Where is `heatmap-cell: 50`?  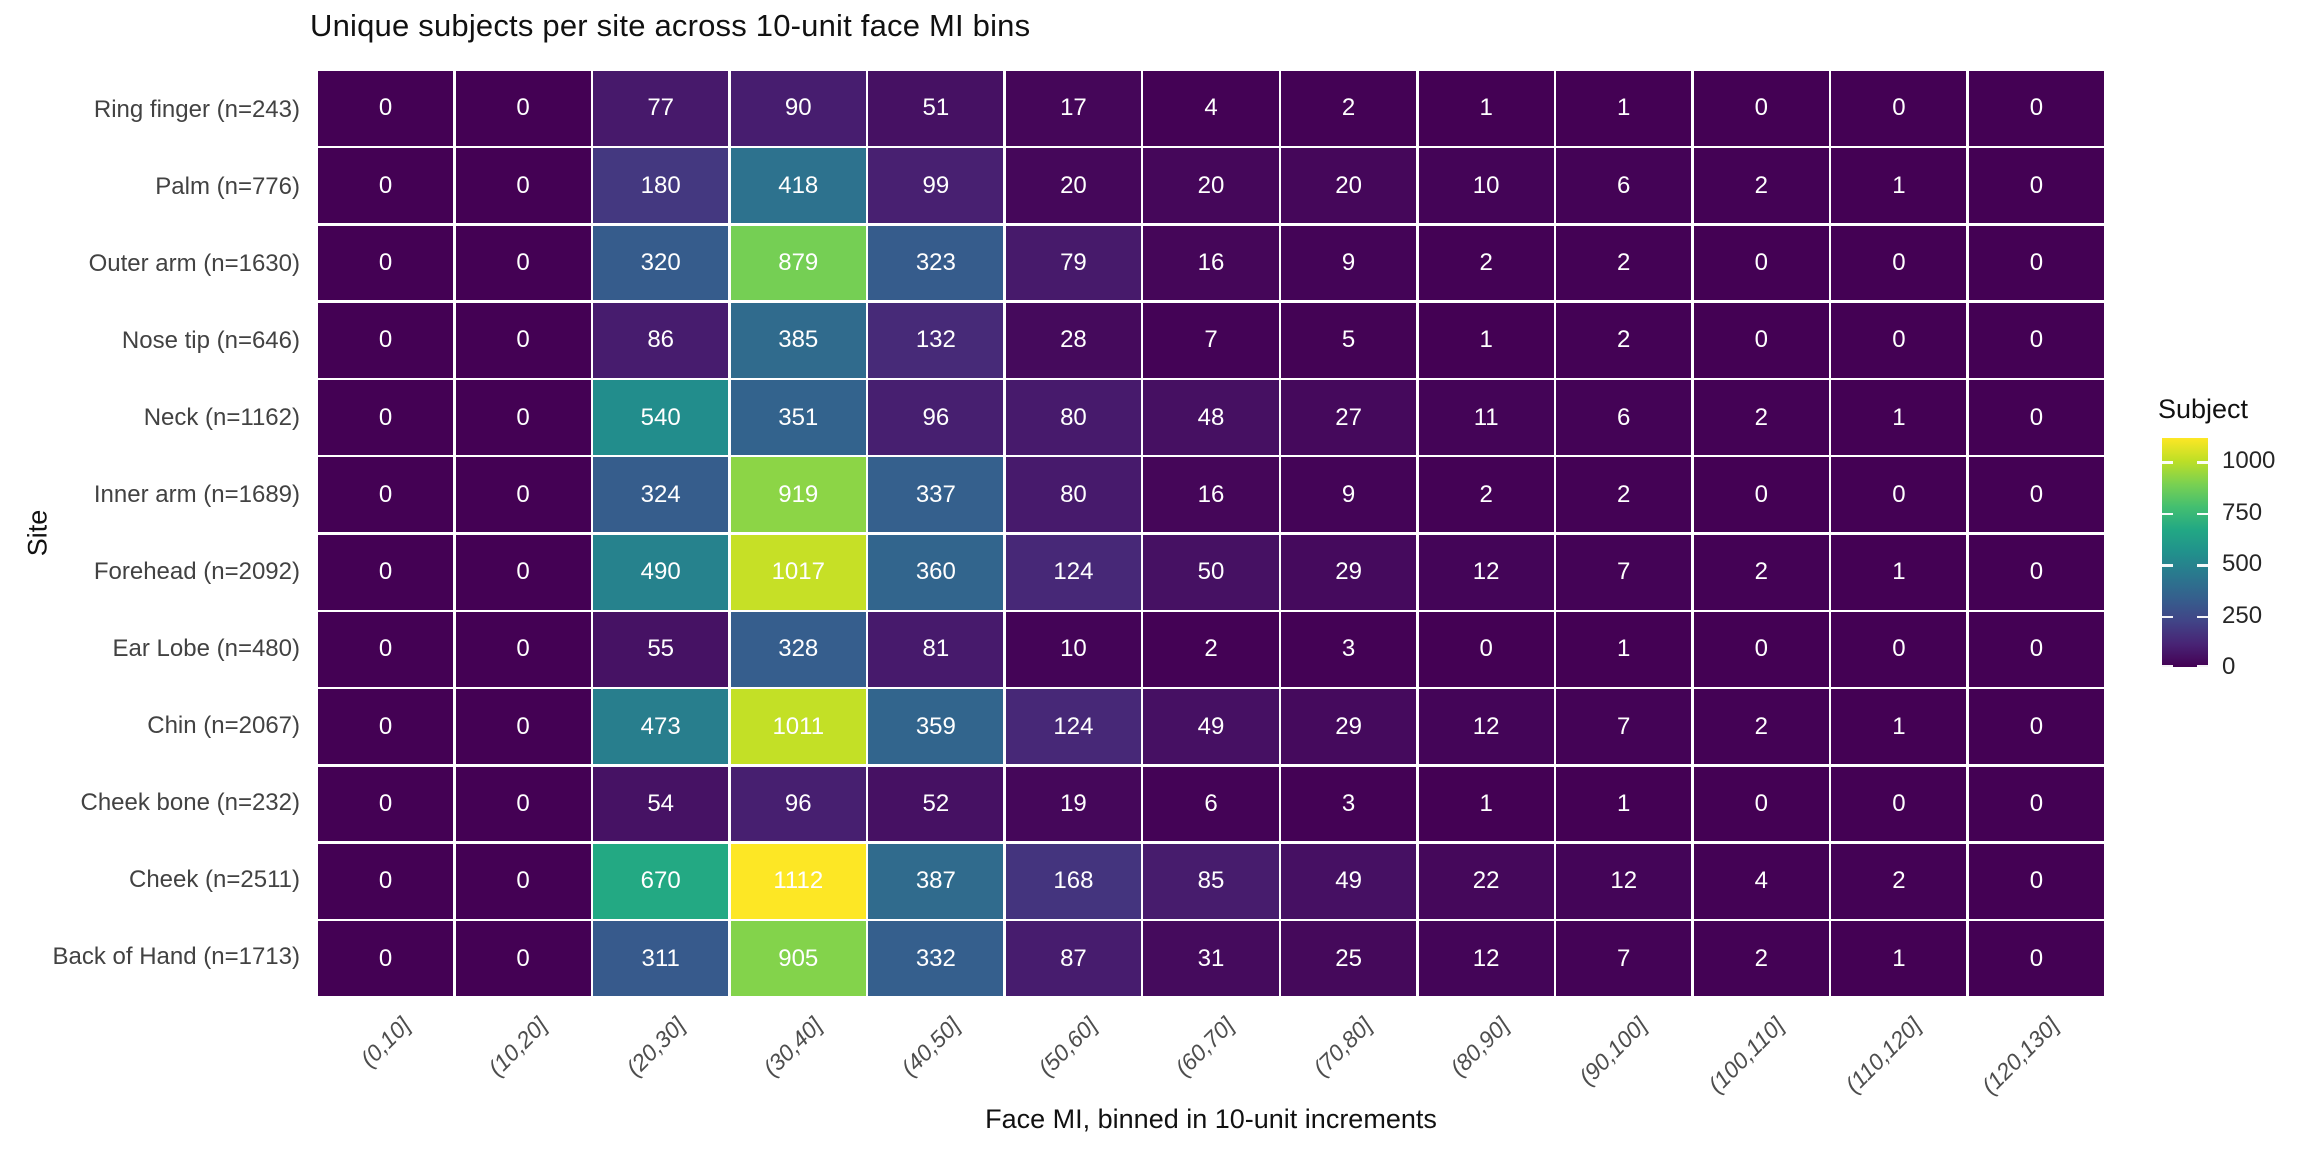
heatmap-cell: 50 is located at coordinates (1211, 572).